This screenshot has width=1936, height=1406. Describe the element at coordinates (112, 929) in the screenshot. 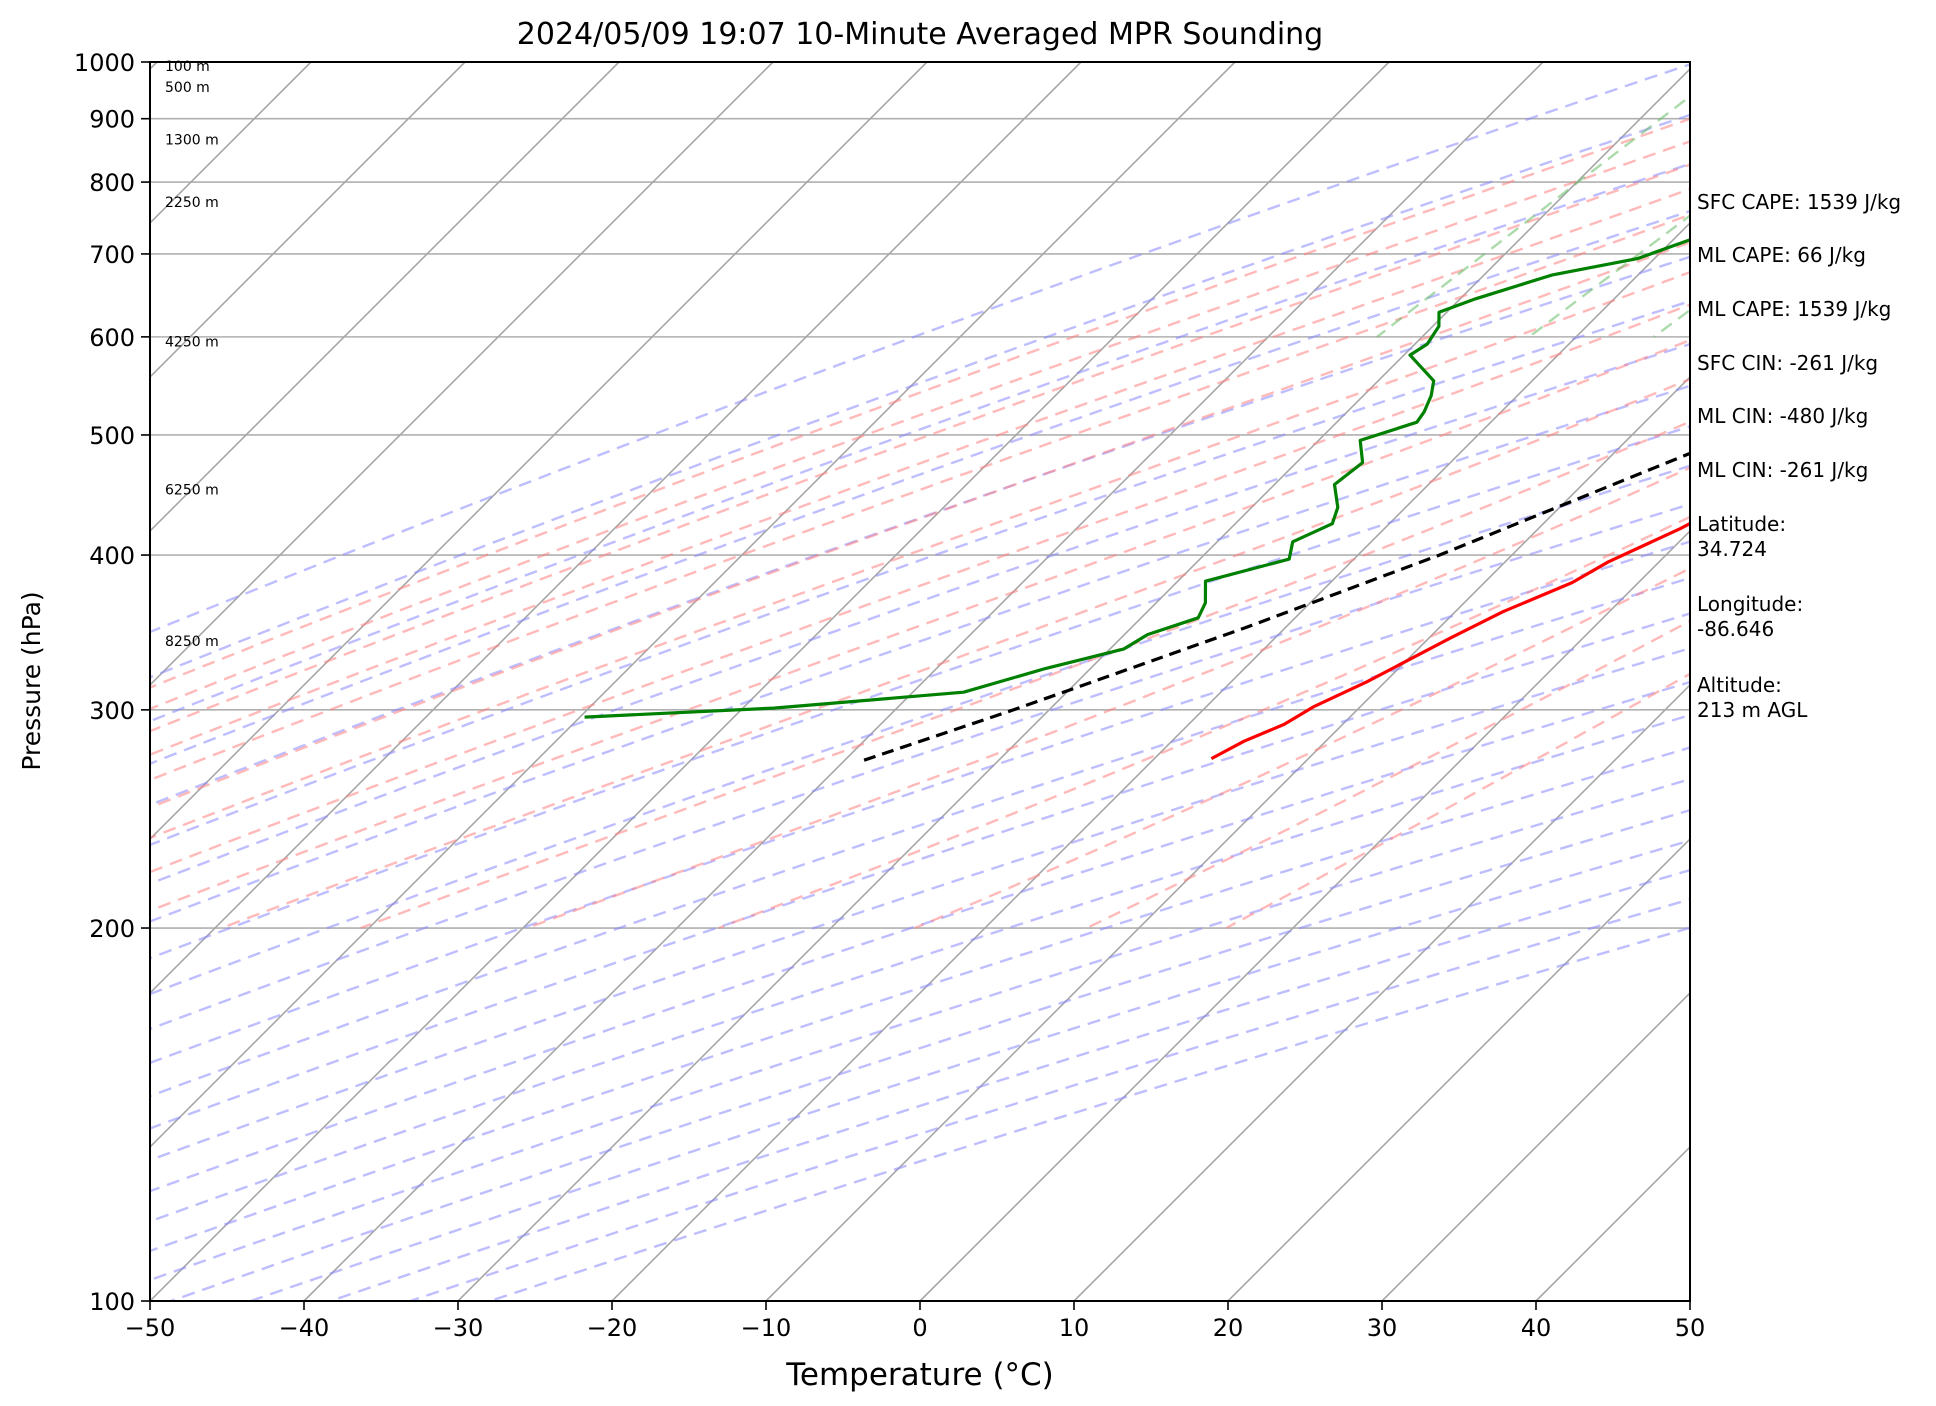

I see `y-tick-label: 200` at that location.